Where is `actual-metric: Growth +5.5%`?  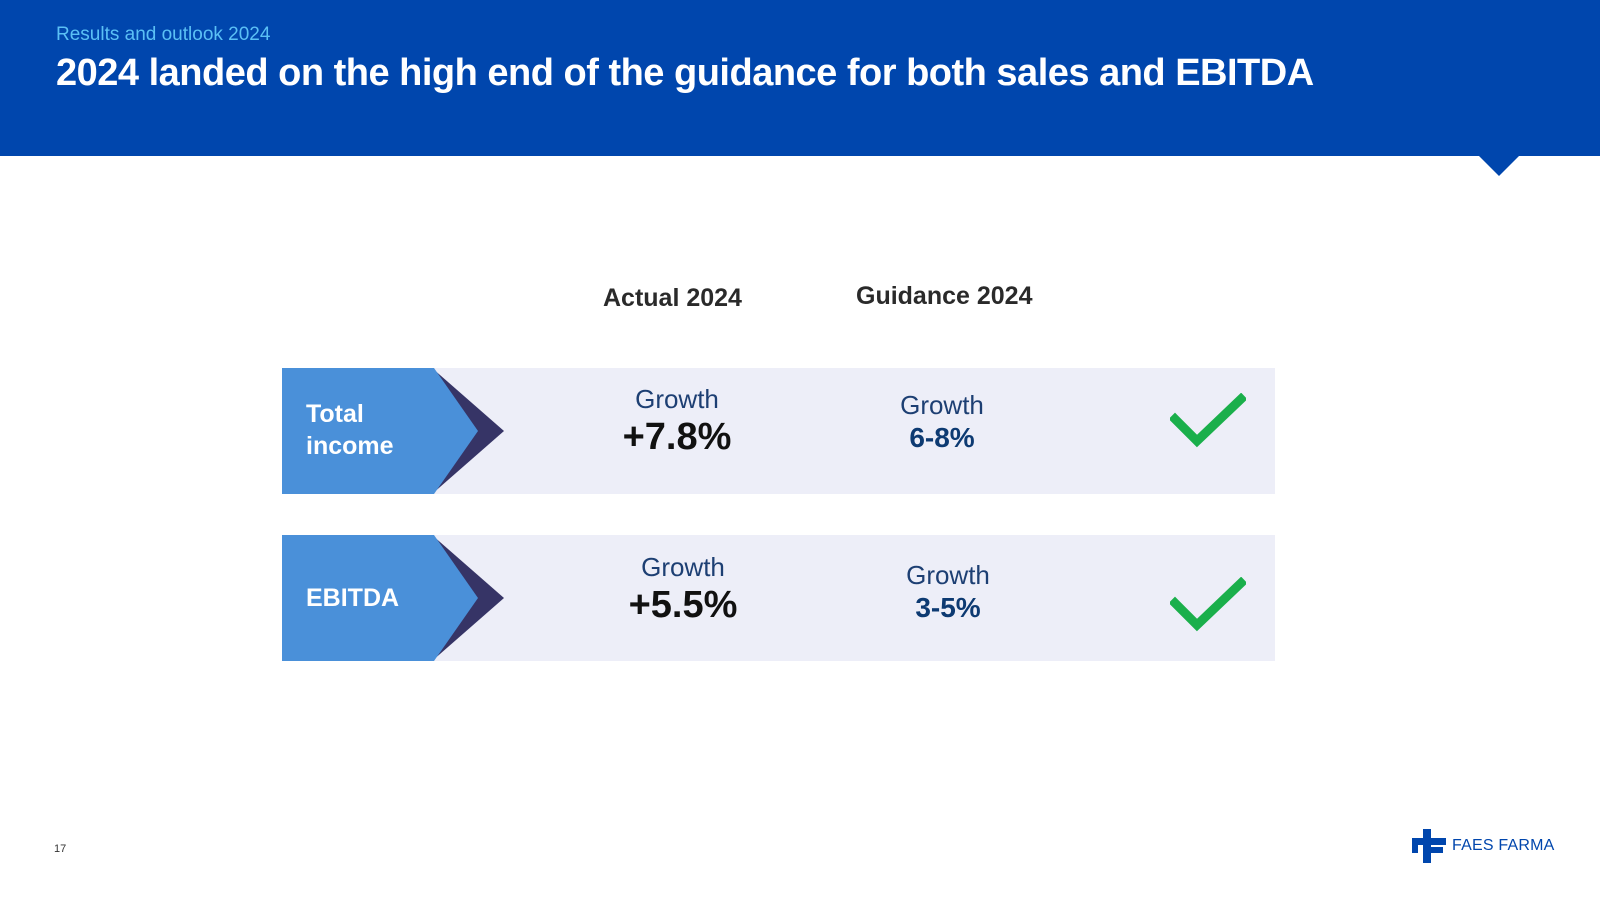
actual-metric: Growth +5.5% is located at coordinates (683, 590).